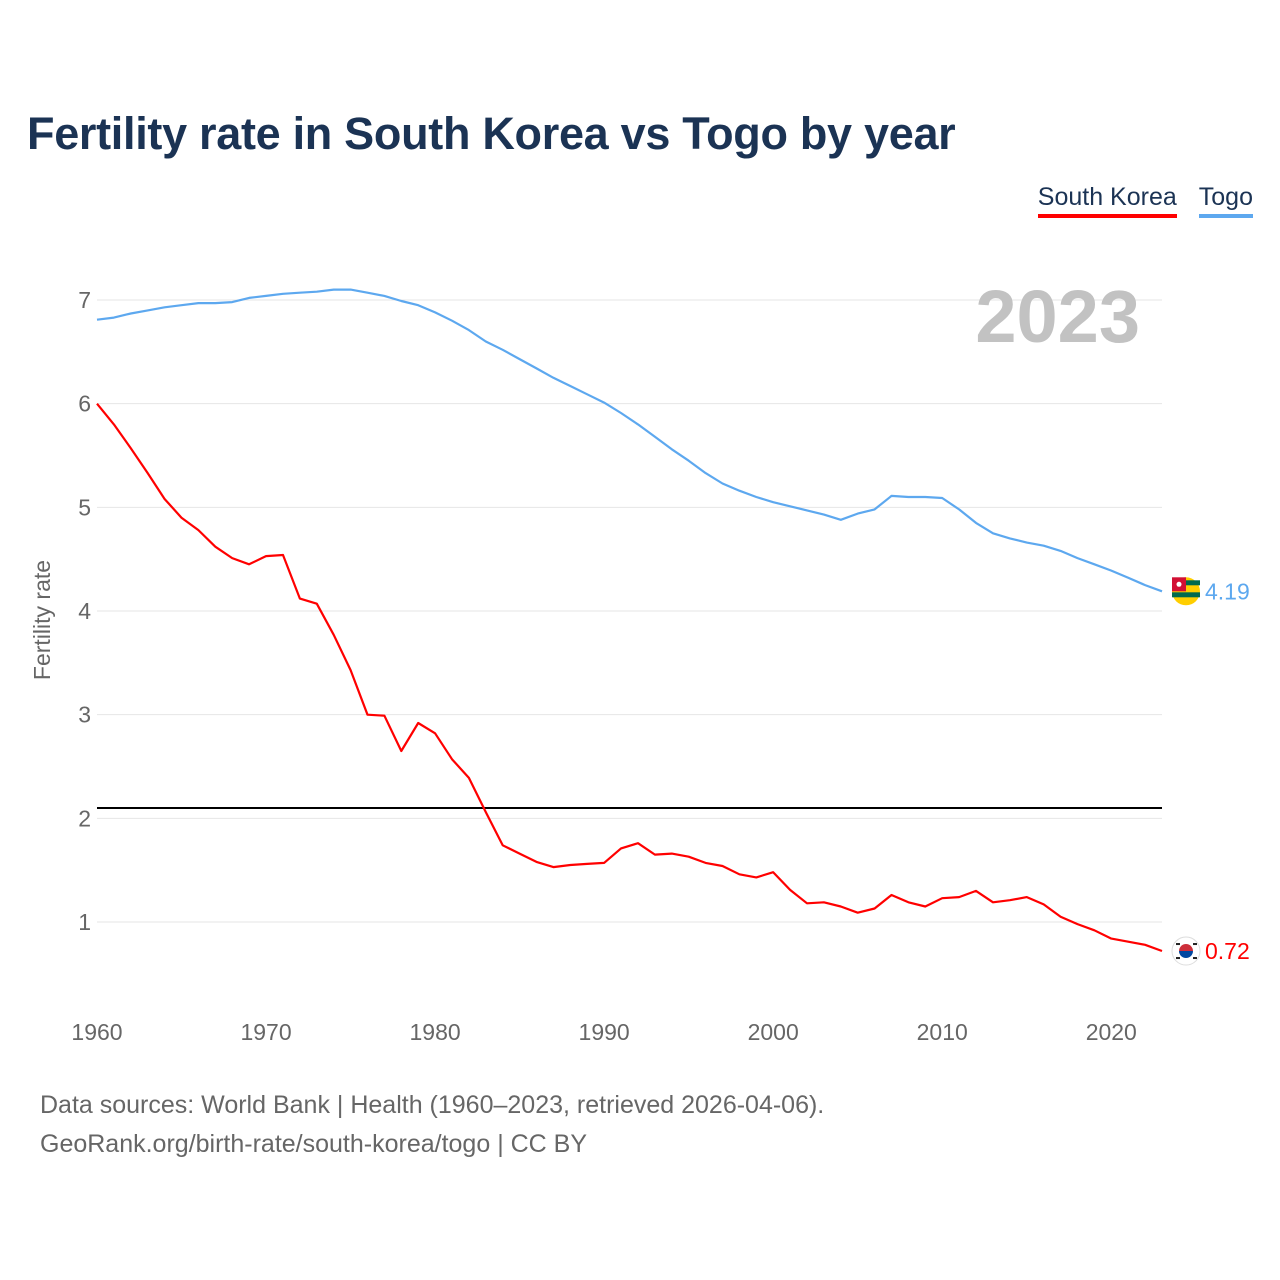  What do you see at coordinates (1107, 200) in the screenshot?
I see `legend-item-south-korea: South Korea` at bounding box center [1107, 200].